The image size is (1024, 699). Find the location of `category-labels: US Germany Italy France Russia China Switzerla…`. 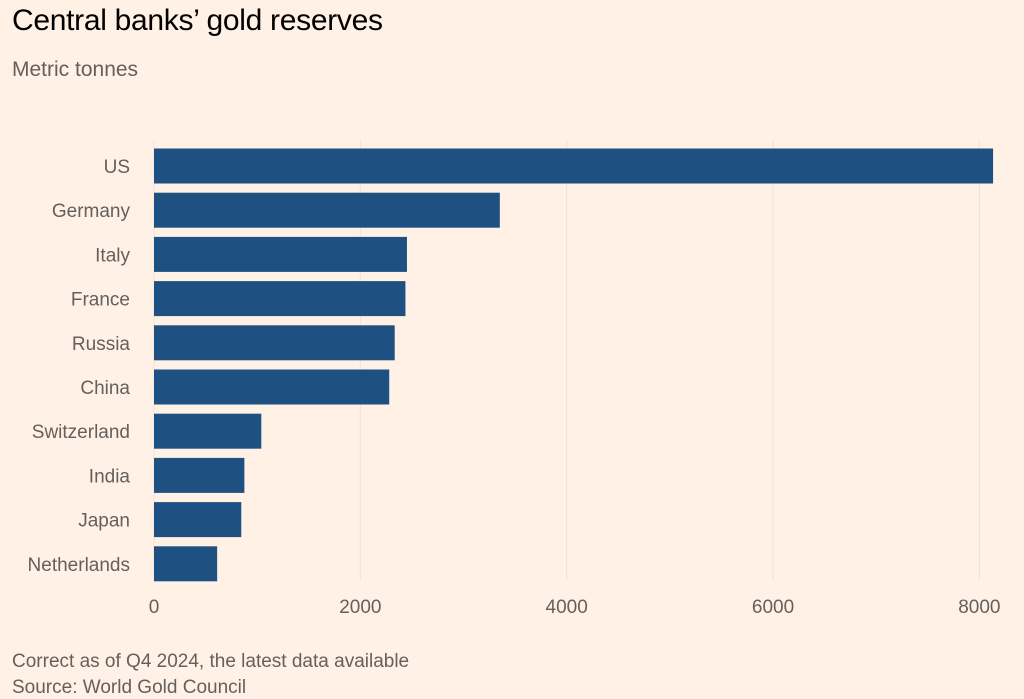

category-labels: US Germany Italy France Russia China Switzerla… is located at coordinates (79, 366).